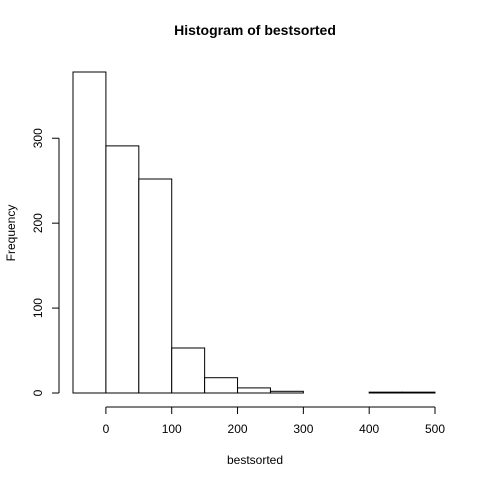 This screenshot has height=480, width=480. What do you see at coordinates (38, 223) in the screenshot?
I see `y-tick-label: 200` at bounding box center [38, 223].